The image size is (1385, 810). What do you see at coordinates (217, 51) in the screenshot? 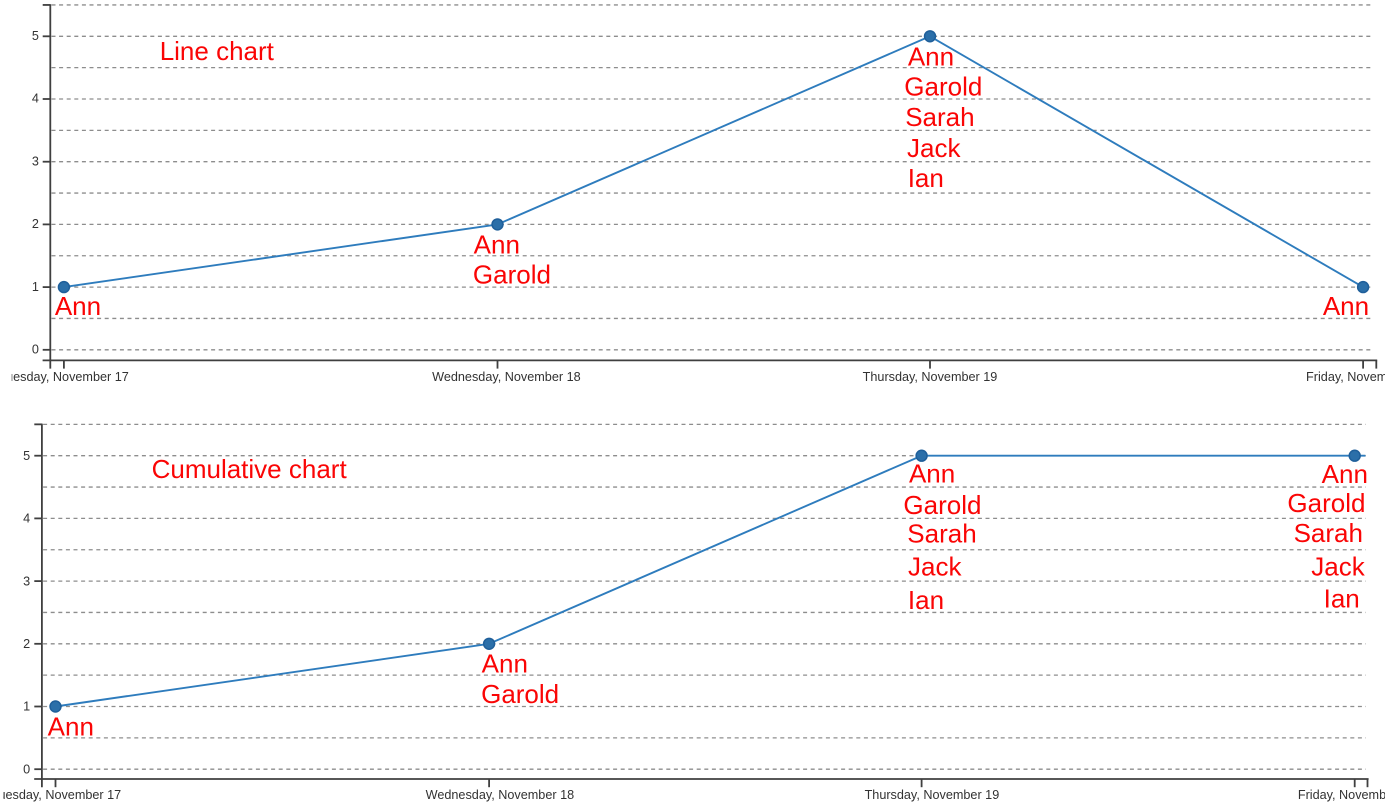
I see `svg-text: Line chart` at bounding box center [217, 51].